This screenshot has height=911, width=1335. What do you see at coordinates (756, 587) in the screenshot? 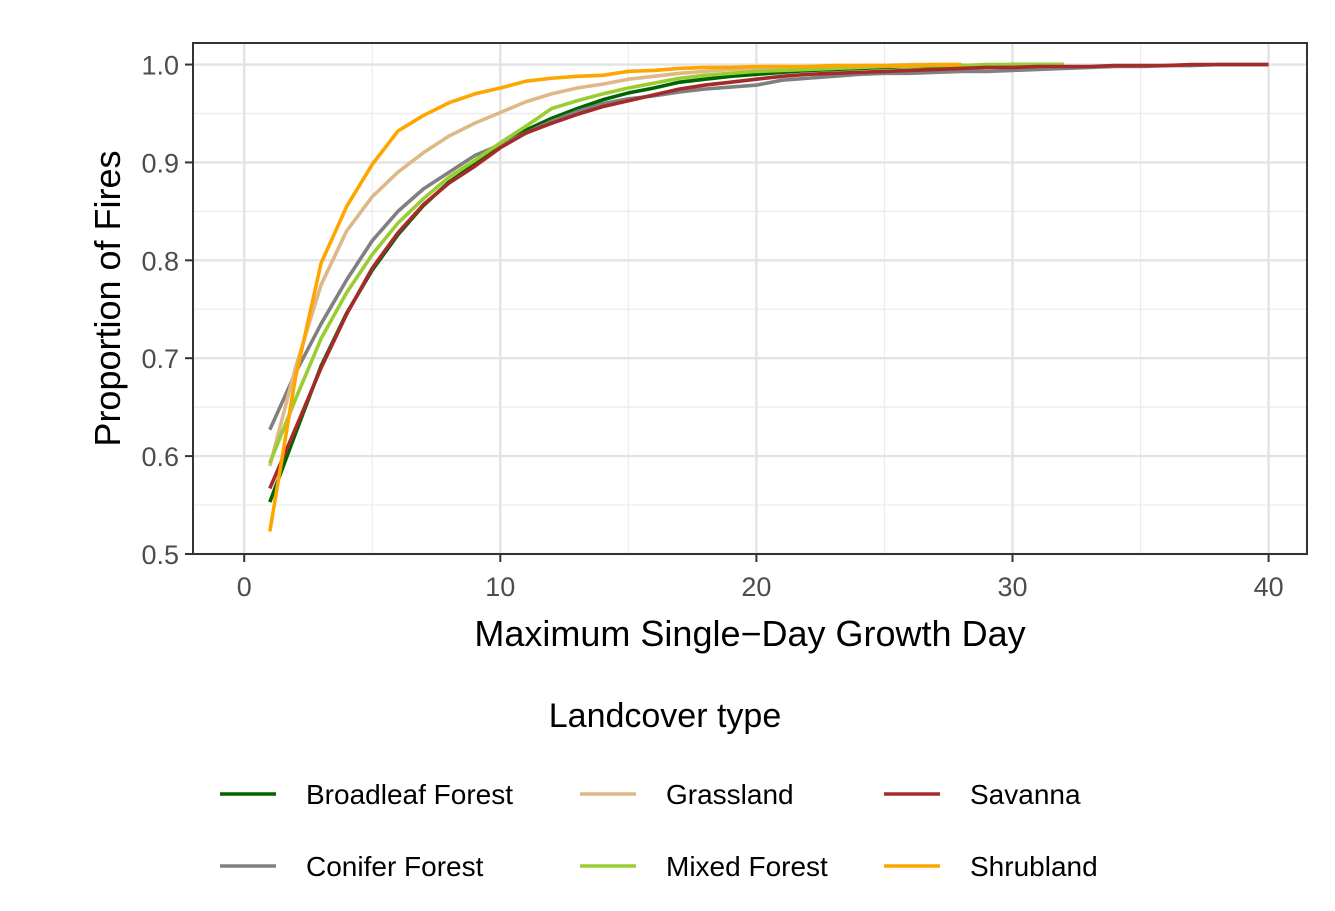
I see `x-tick-label: 20` at bounding box center [756, 587].